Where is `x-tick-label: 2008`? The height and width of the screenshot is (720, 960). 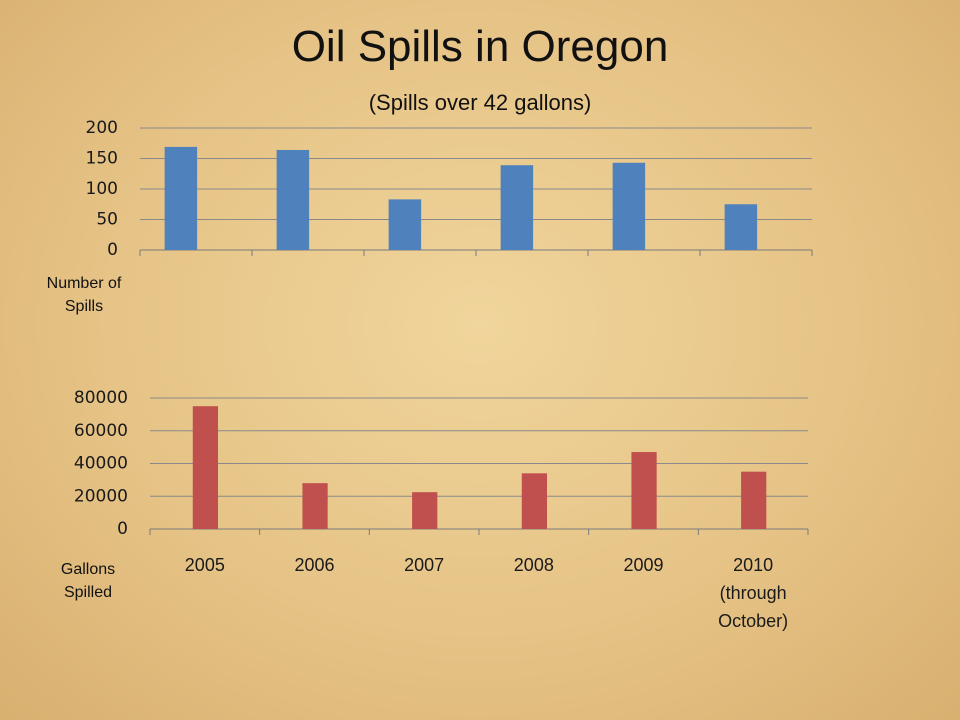
x-tick-label: 2008 is located at coordinates (533, 565).